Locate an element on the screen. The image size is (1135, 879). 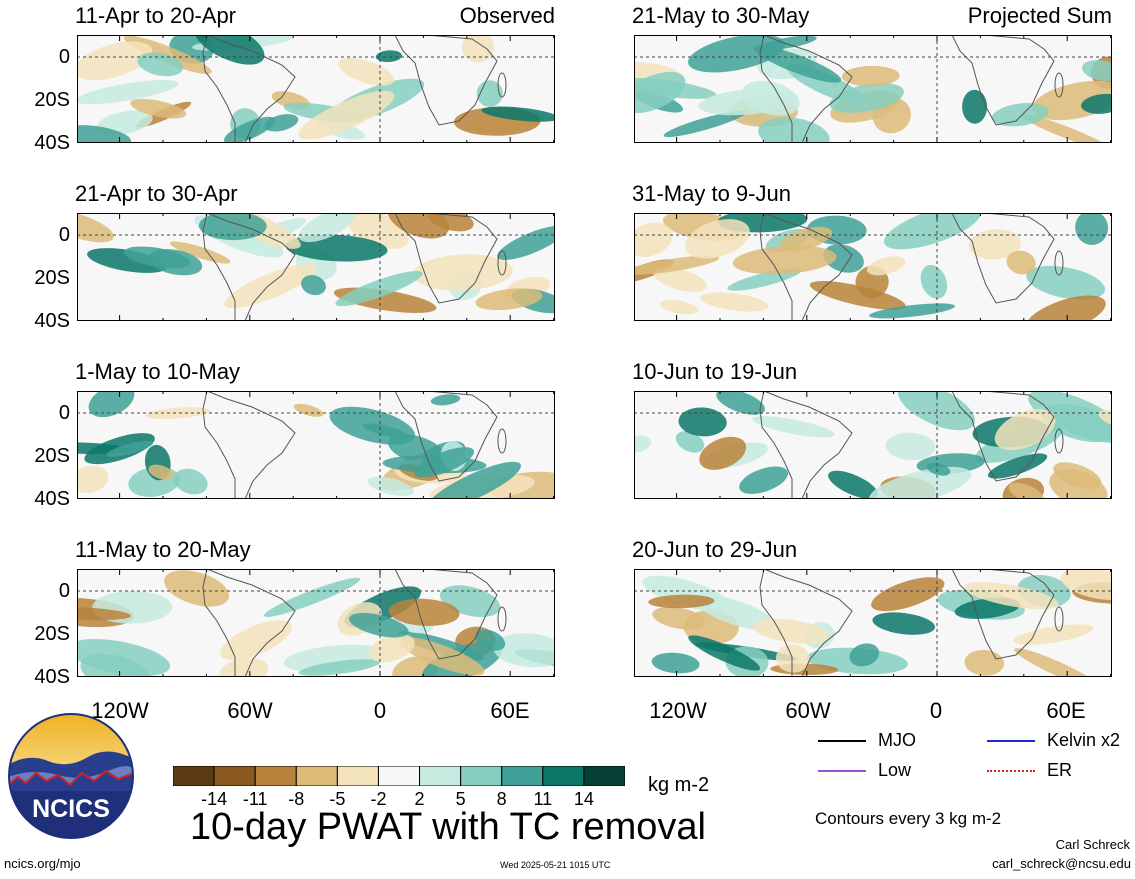
logo-text: NCICS is located at coordinates (71, 809).